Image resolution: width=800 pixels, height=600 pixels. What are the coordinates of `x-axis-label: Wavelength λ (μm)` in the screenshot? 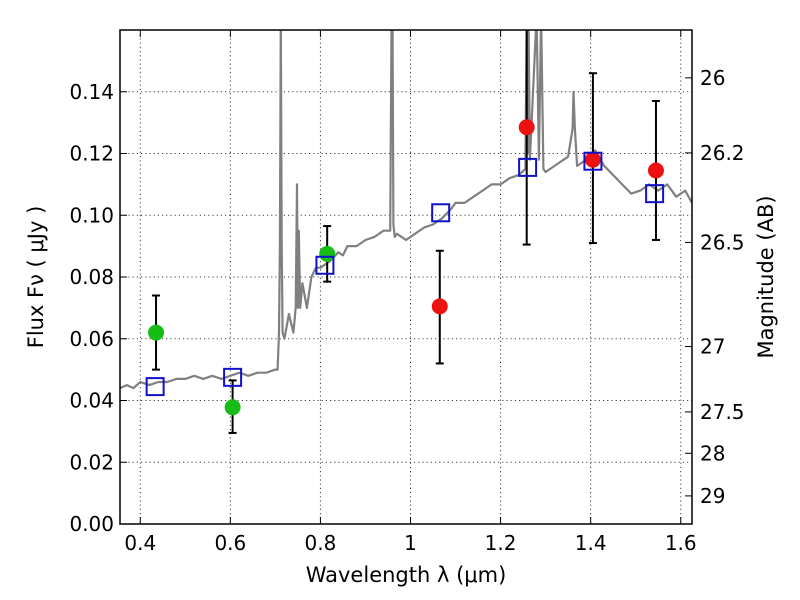 It's located at (406, 575).